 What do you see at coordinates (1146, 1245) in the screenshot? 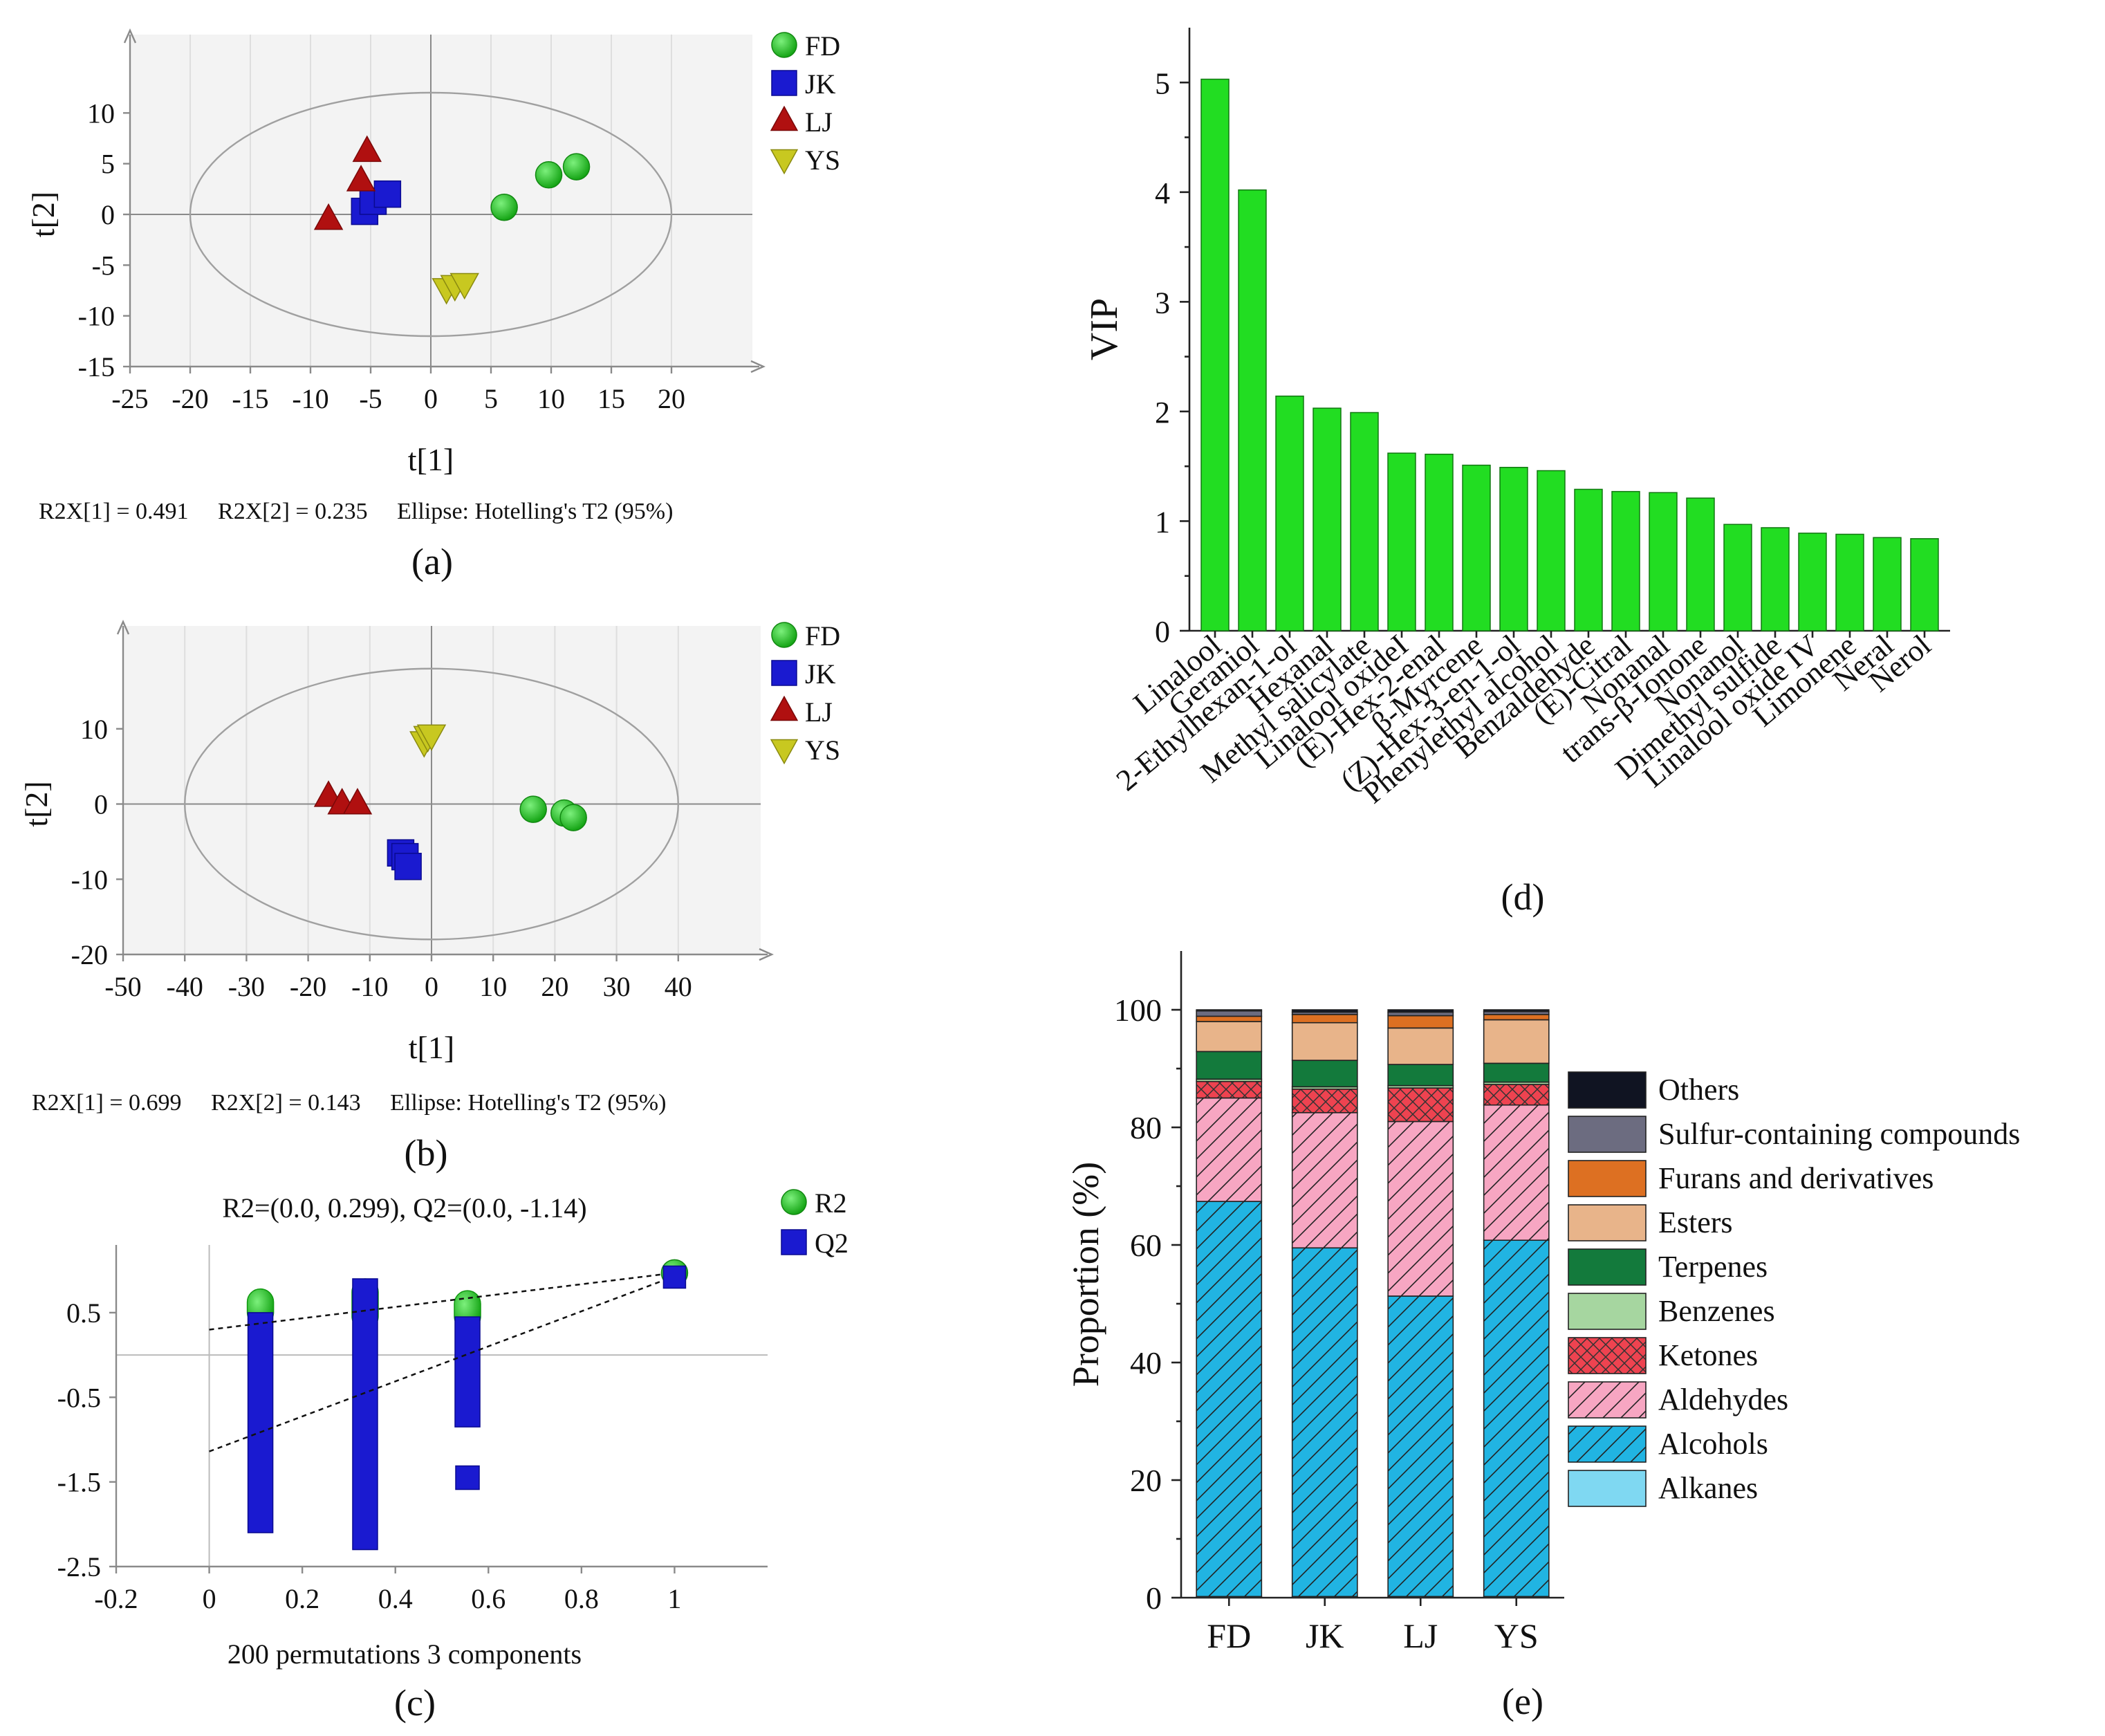
I see `y-tick-label: 60` at bounding box center [1146, 1245].